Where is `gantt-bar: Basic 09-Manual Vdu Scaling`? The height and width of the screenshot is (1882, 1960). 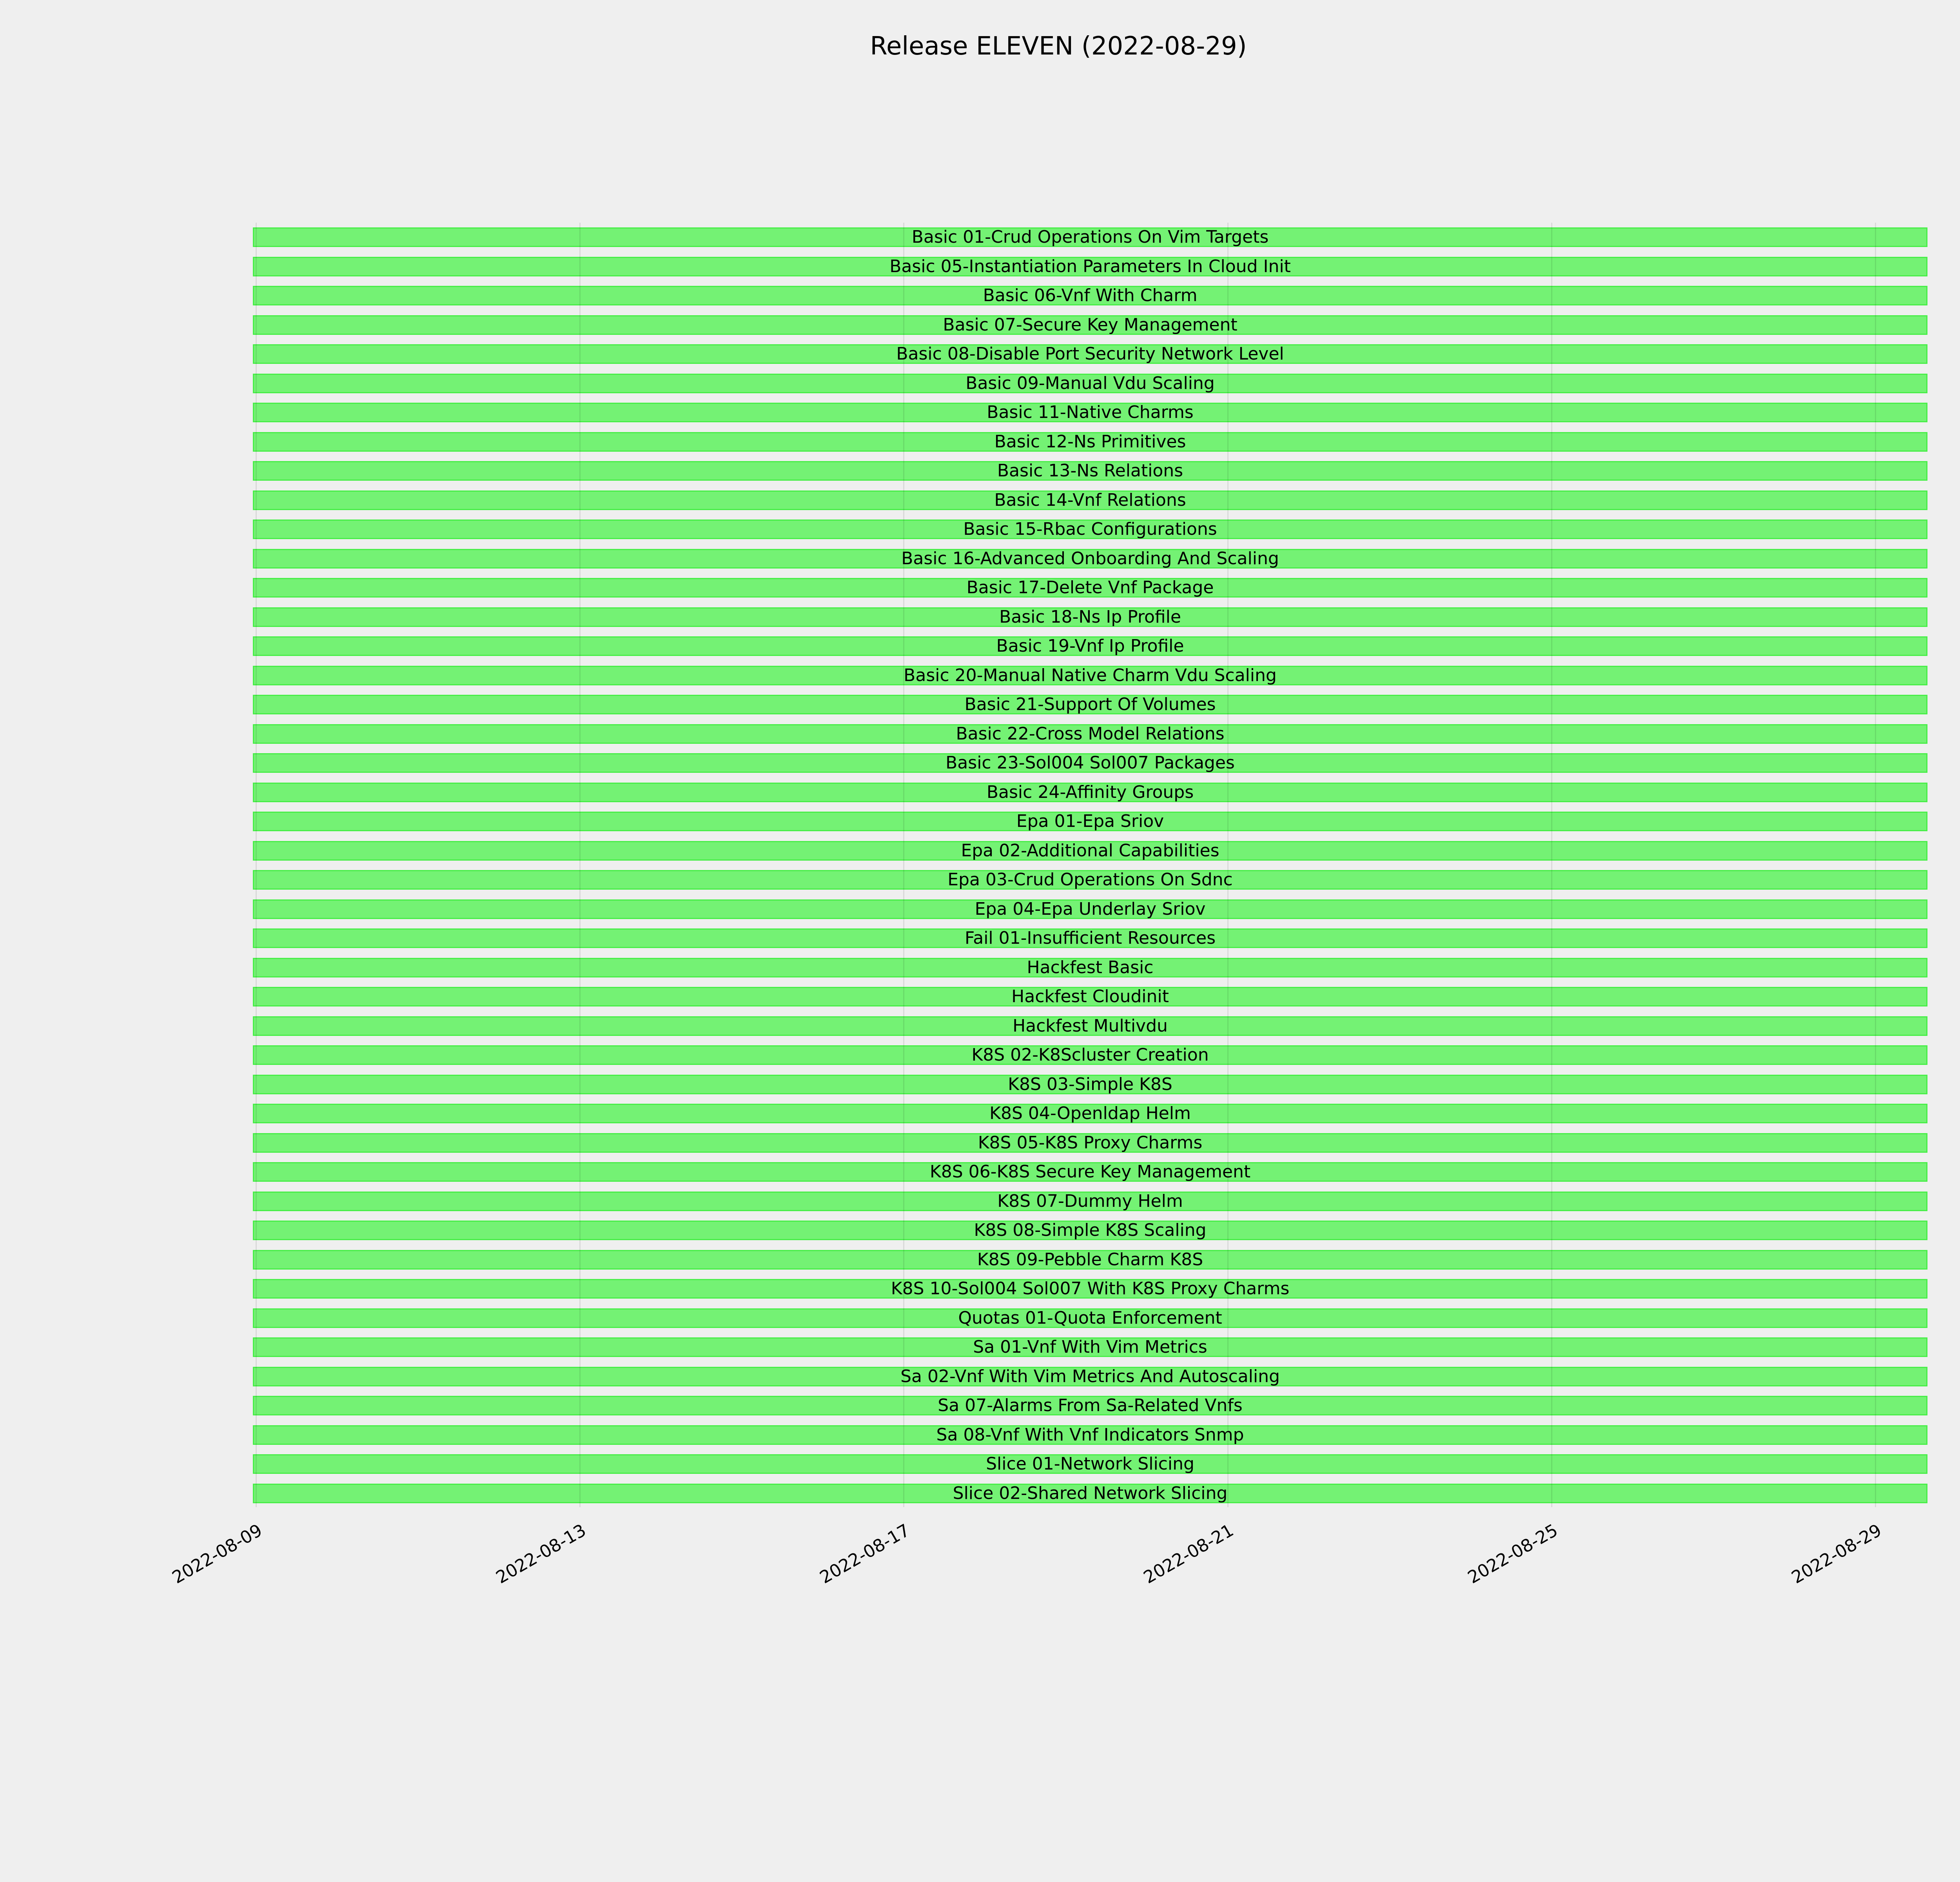 gantt-bar: Basic 09-Manual Vdu Scaling is located at coordinates (1090, 383).